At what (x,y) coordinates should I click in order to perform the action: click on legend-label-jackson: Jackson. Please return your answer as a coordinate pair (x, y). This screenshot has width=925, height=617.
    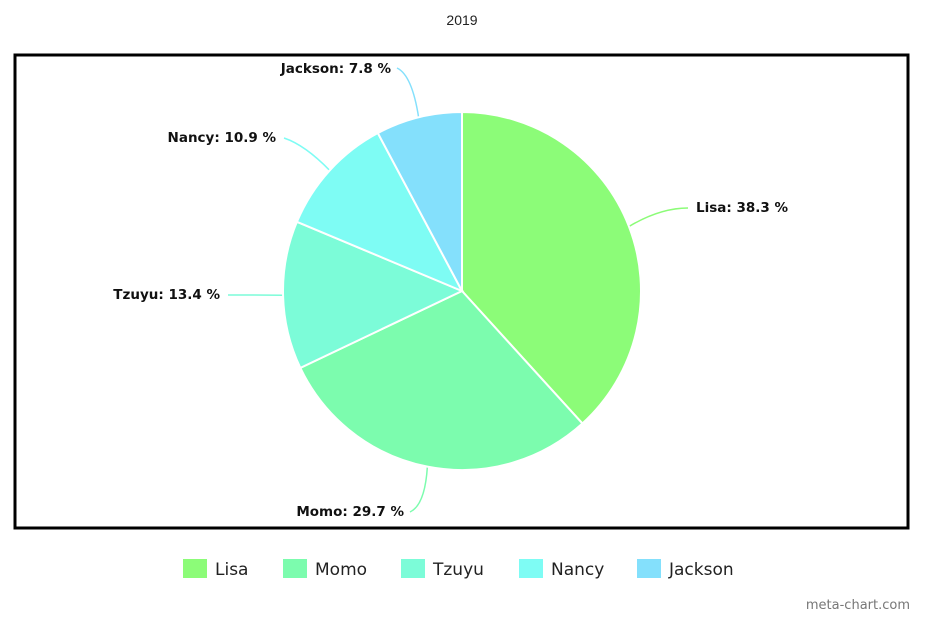
    Looking at the image, I should click on (701, 570).